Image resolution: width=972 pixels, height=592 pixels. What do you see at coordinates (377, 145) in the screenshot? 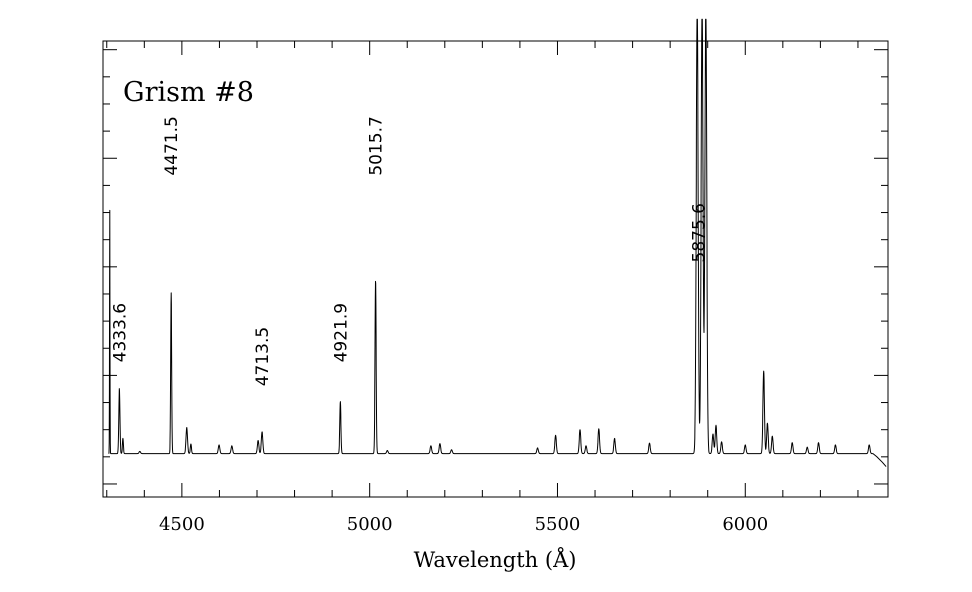
I see `line-label: 5015.7` at bounding box center [377, 145].